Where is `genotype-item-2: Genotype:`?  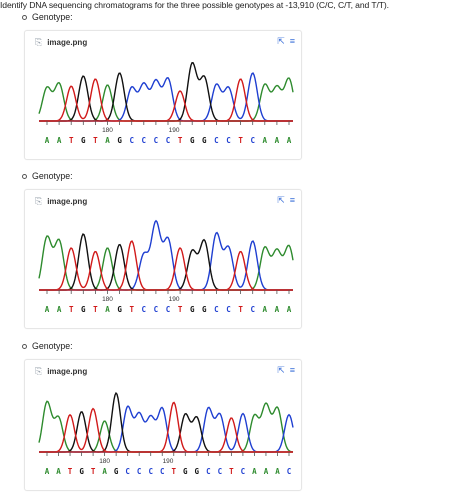 genotype-item-2: Genotype: is located at coordinates (47, 176).